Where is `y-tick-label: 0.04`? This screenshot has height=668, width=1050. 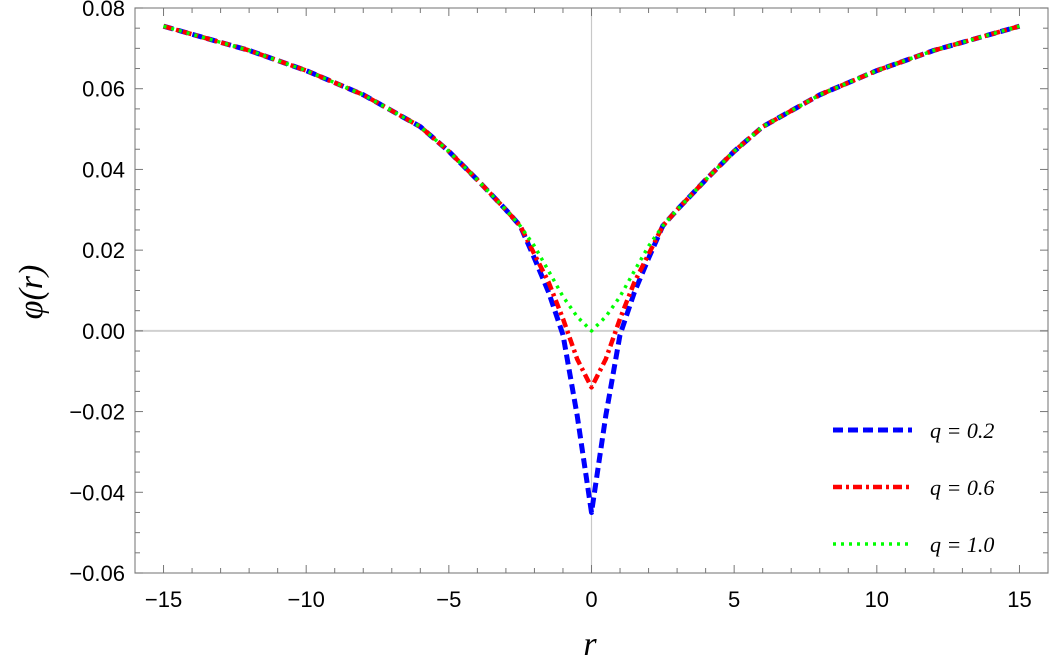 y-tick-label: 0.04 is located at coordinates (103, 169).